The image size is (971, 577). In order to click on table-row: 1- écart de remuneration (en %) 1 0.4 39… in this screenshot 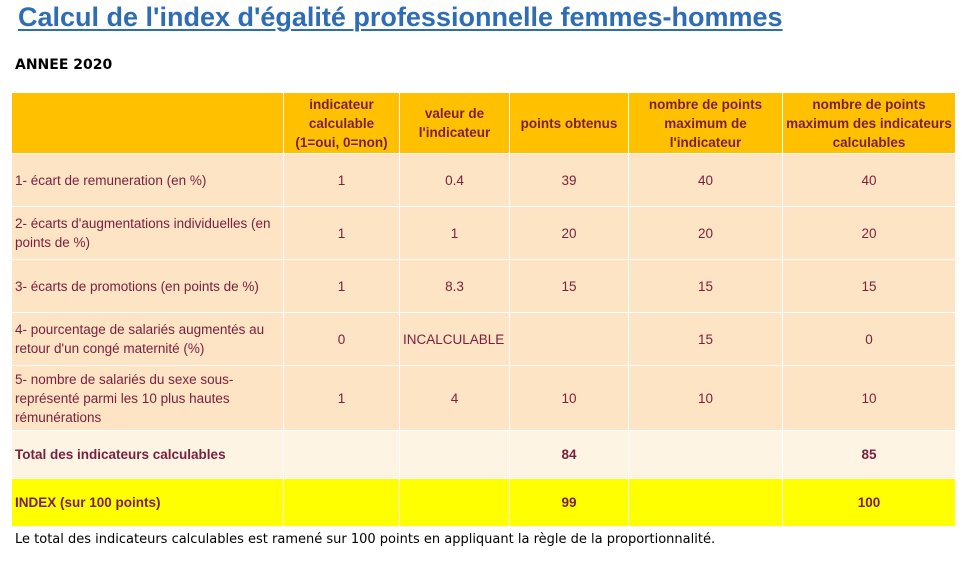, I will do `click(483, 180)`.